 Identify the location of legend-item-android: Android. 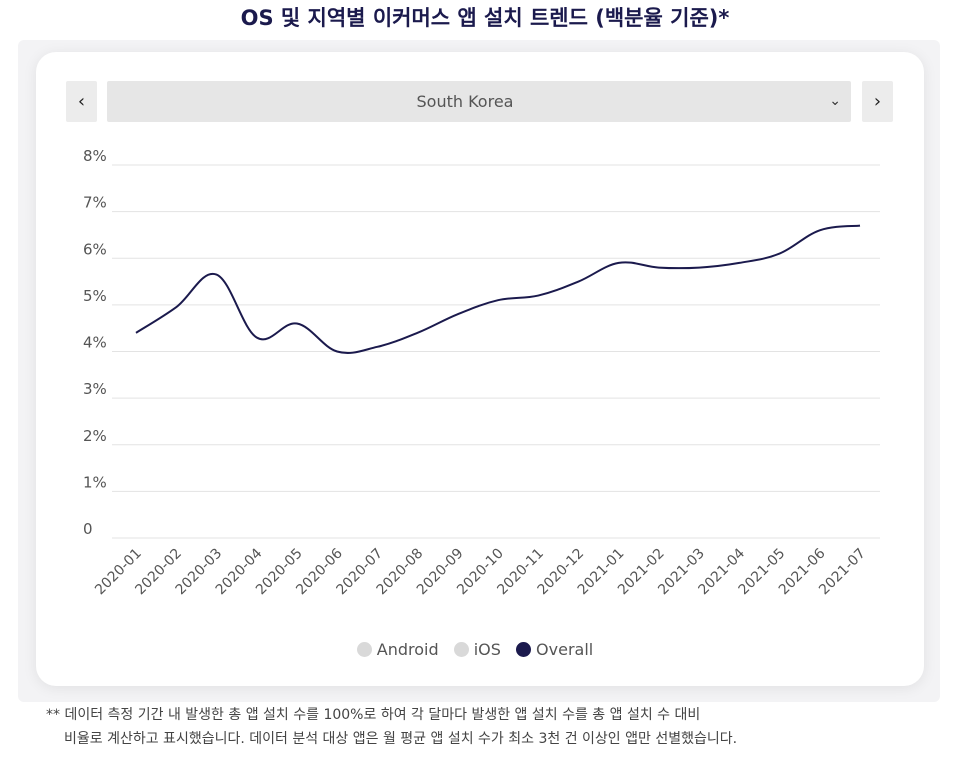
(397, 649).